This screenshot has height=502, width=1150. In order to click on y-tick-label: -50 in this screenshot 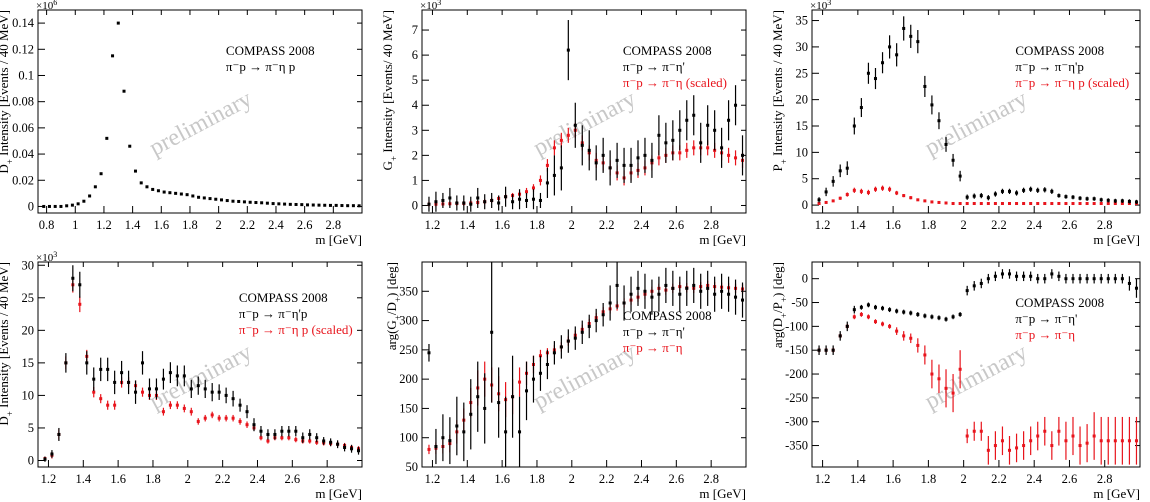, I will do `click(799, 303)`.